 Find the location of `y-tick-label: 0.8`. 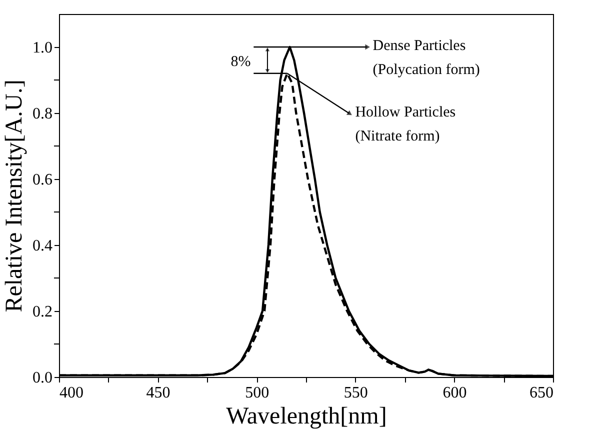

y-tick-label: 0.8 is located at coordinates (42, 114).